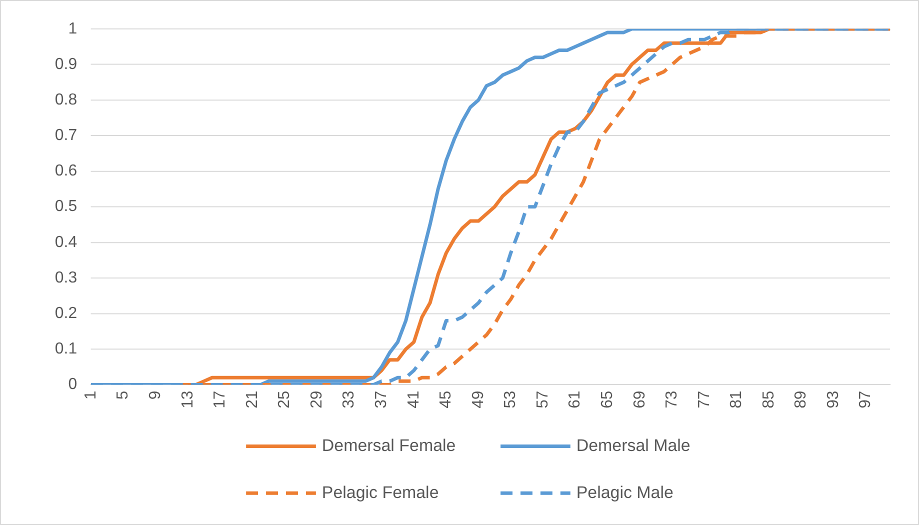 Image resolution: width=919 pixels, height=525 pixels. Describe the element at coordinates (66, 64) in the screenshot. I see `y-tick-label: 0.9` at that location.